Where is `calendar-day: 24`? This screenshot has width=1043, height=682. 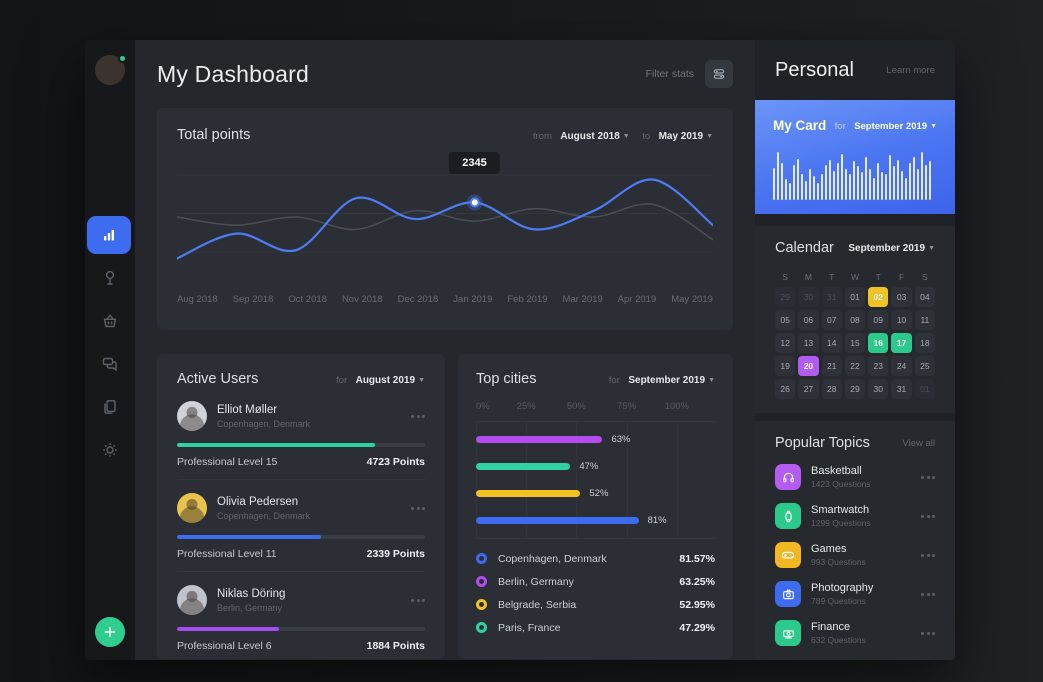 calendar-day: 24 is located at coordinates (901, 366).